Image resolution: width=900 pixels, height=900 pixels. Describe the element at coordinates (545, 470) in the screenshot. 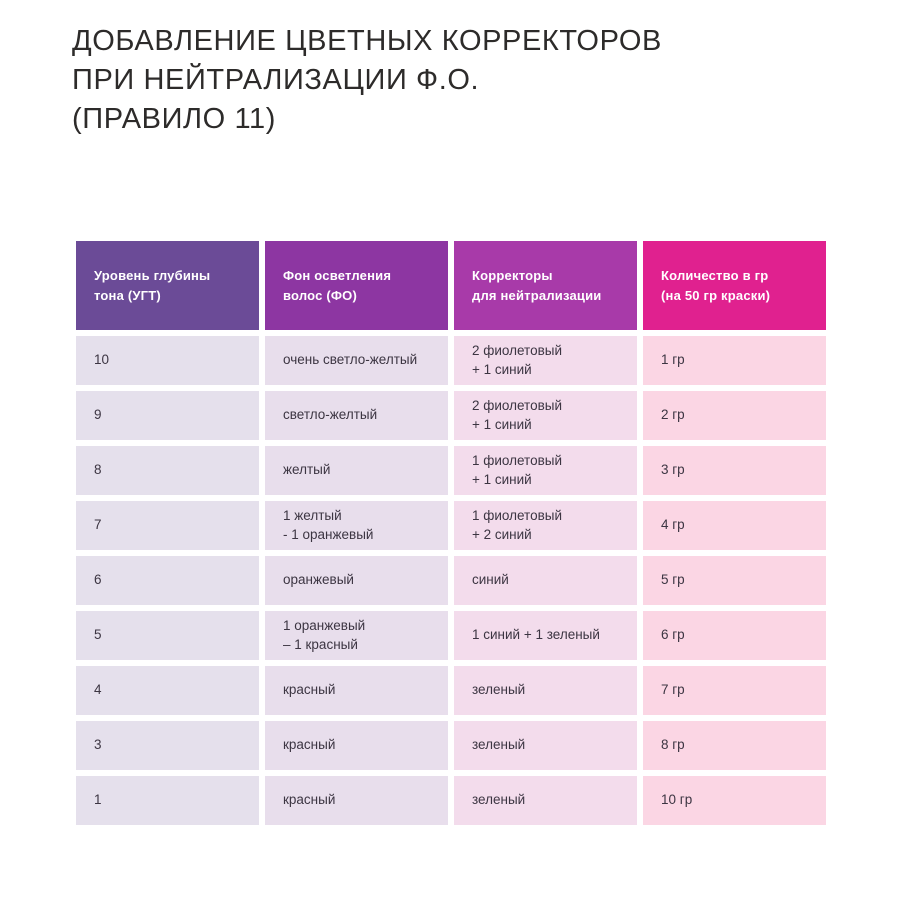

I see `cell-corrector: 1 фиолетовый + 1 синий` at that location.